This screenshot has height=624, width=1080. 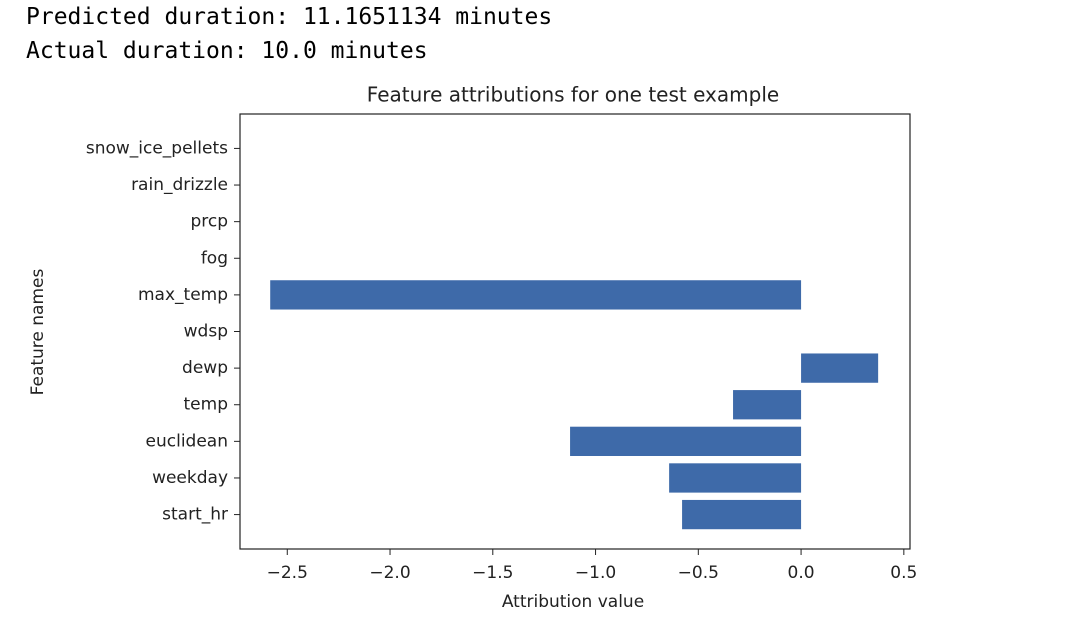 I want to click on y-tick-label: dewp, so click(x=205, y=368).